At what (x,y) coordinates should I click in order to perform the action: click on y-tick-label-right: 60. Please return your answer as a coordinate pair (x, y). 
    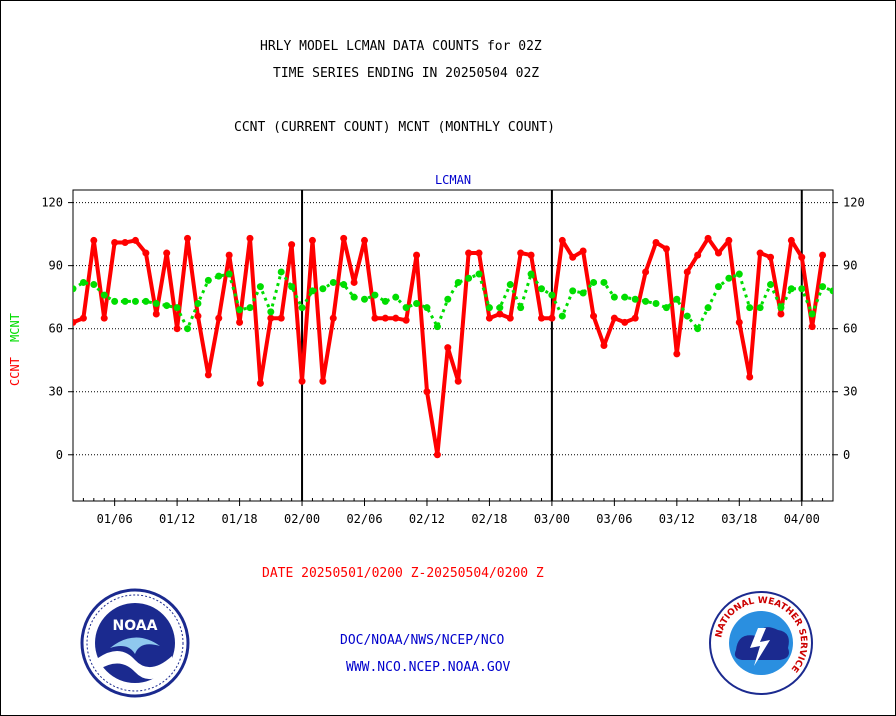
    Looking at the image, I should click on (850, 329).